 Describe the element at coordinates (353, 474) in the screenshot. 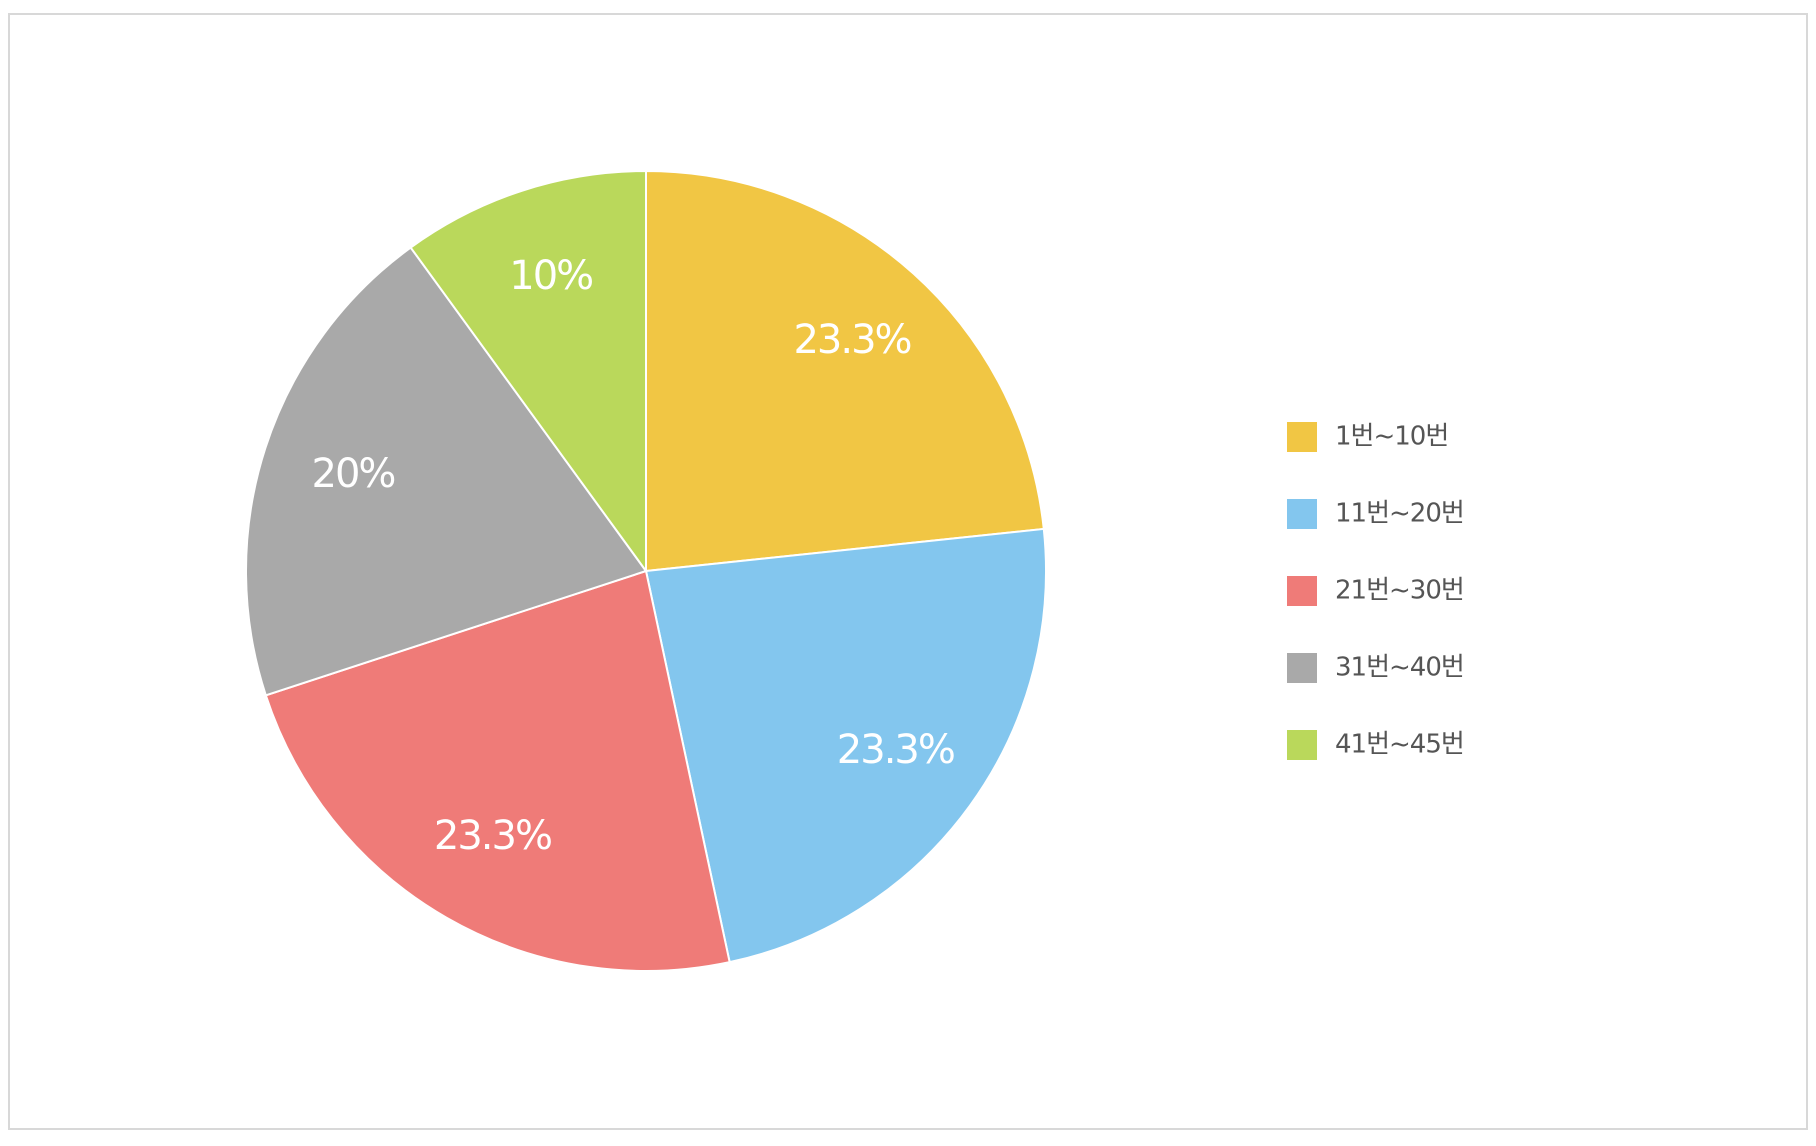

I see `data-label: 20%` at that location.